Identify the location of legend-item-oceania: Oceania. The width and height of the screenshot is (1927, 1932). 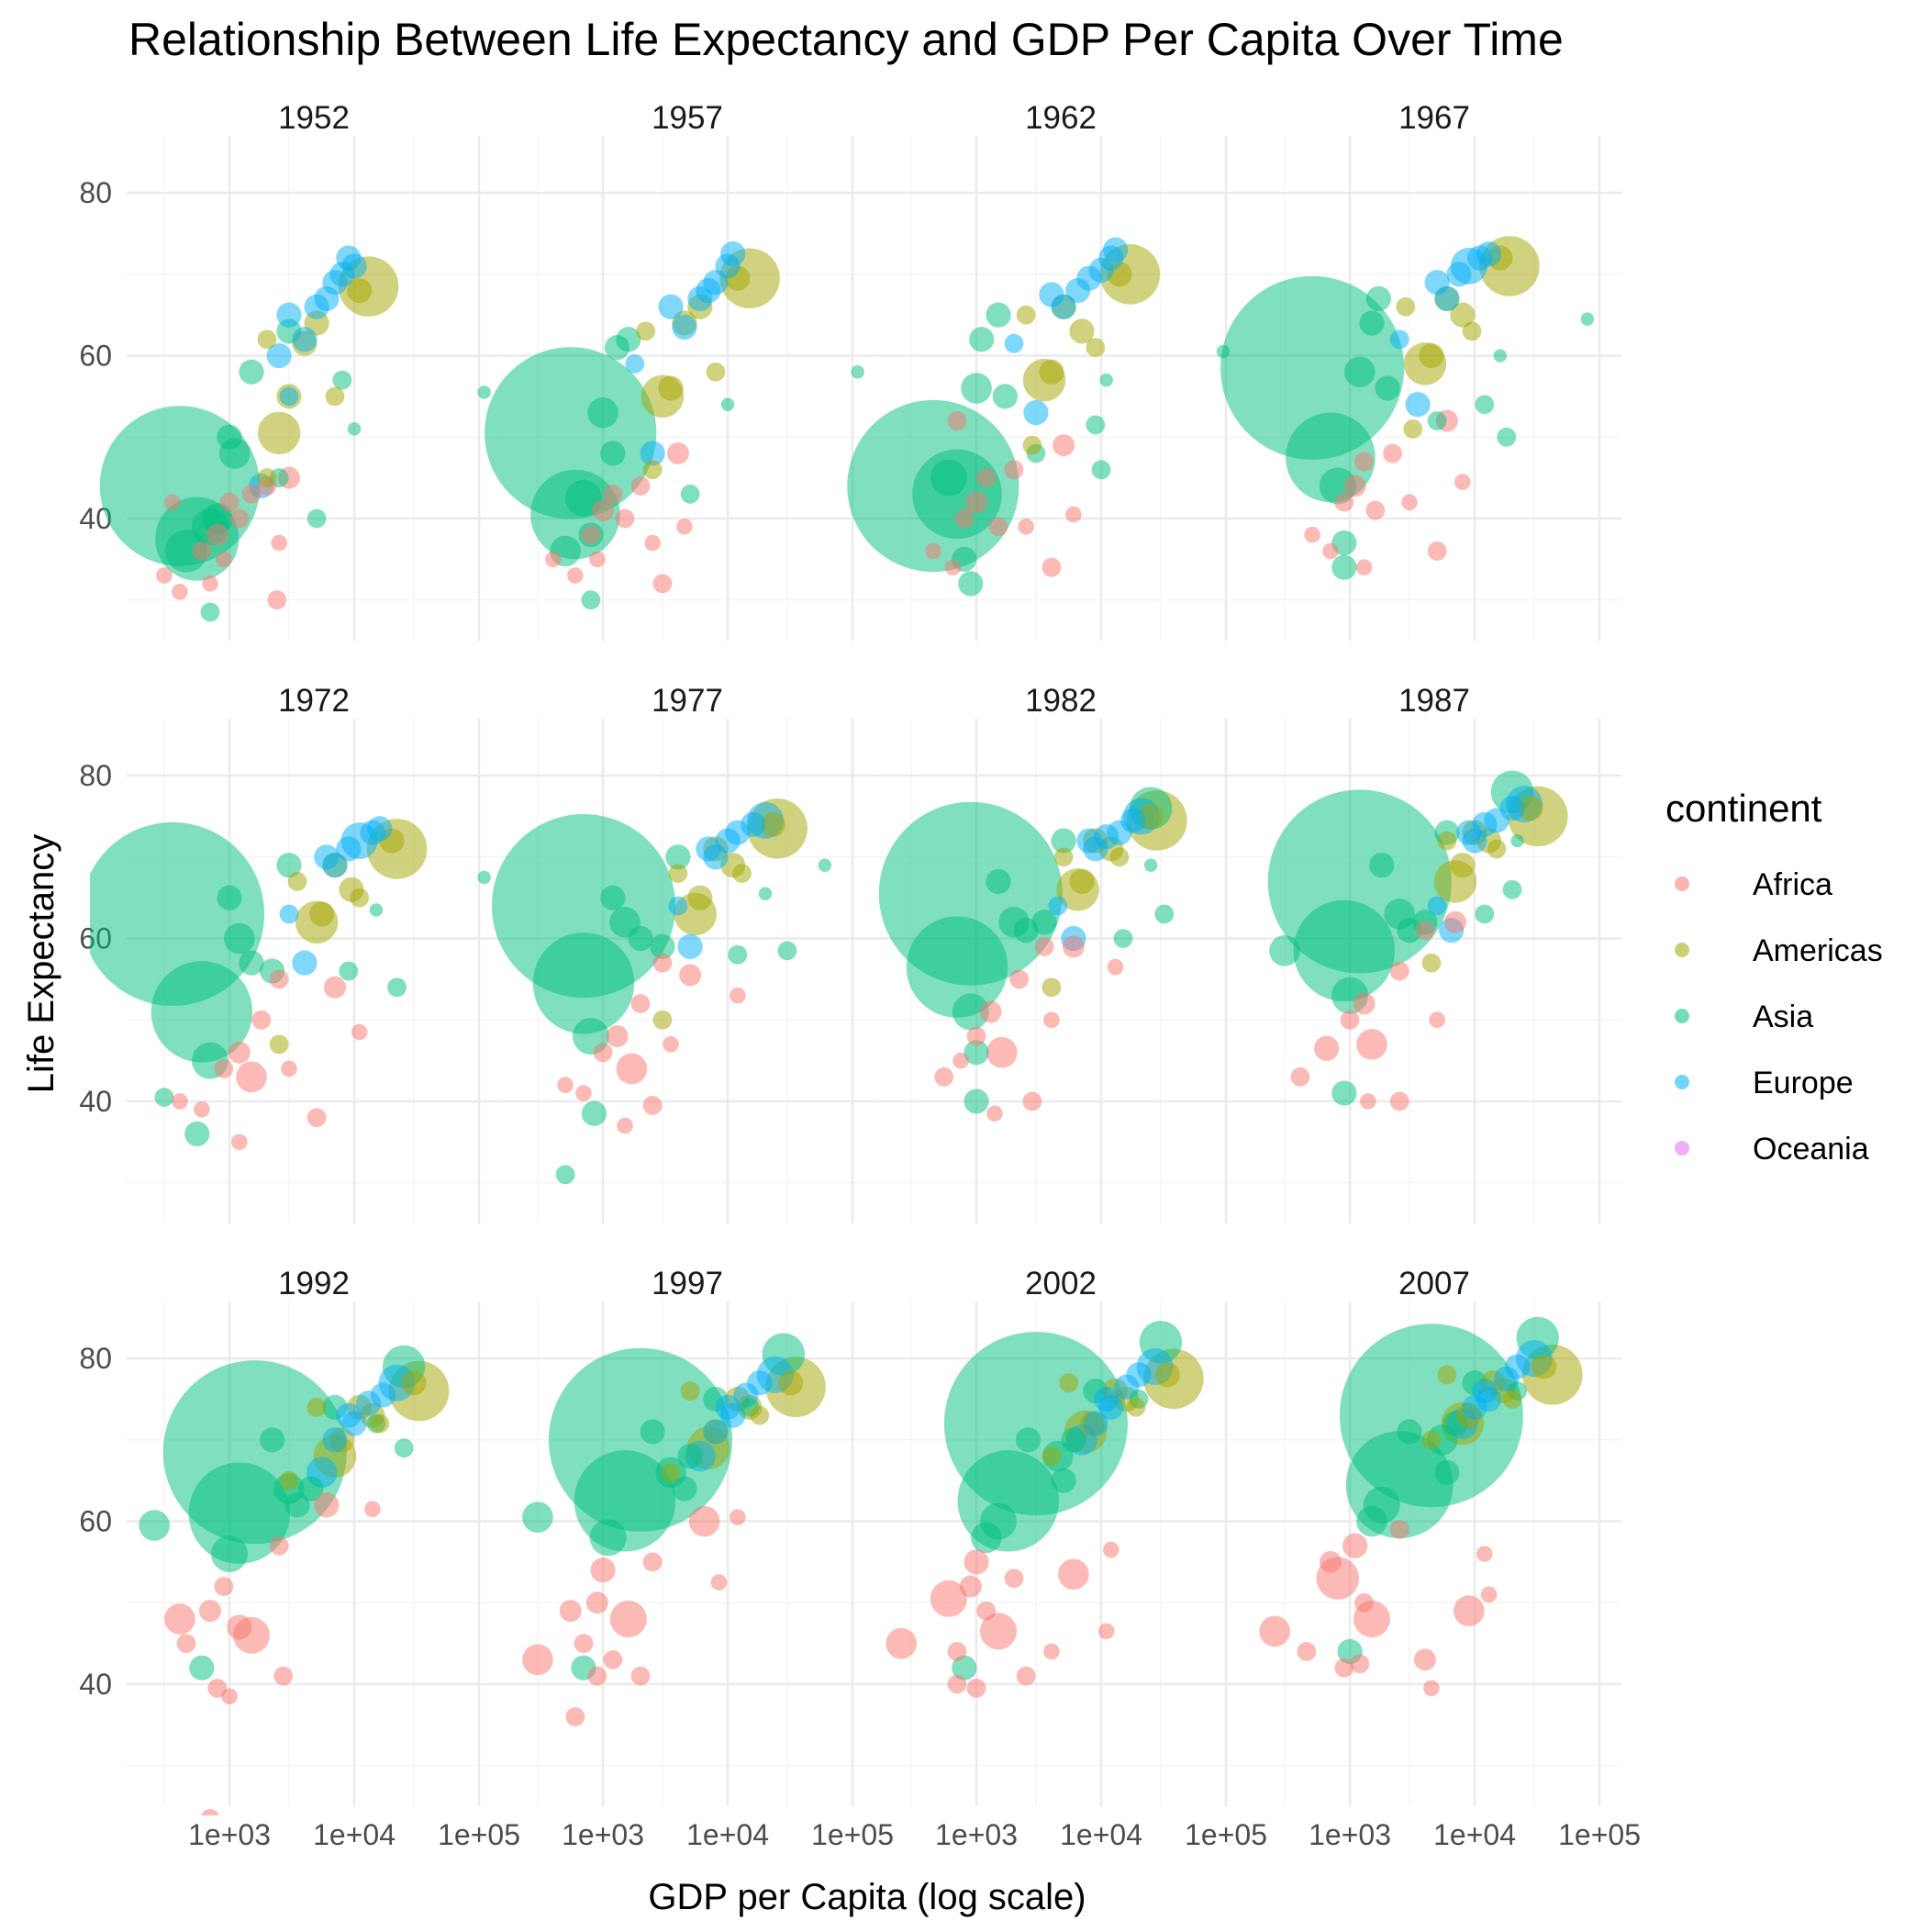
(1772, 1149).